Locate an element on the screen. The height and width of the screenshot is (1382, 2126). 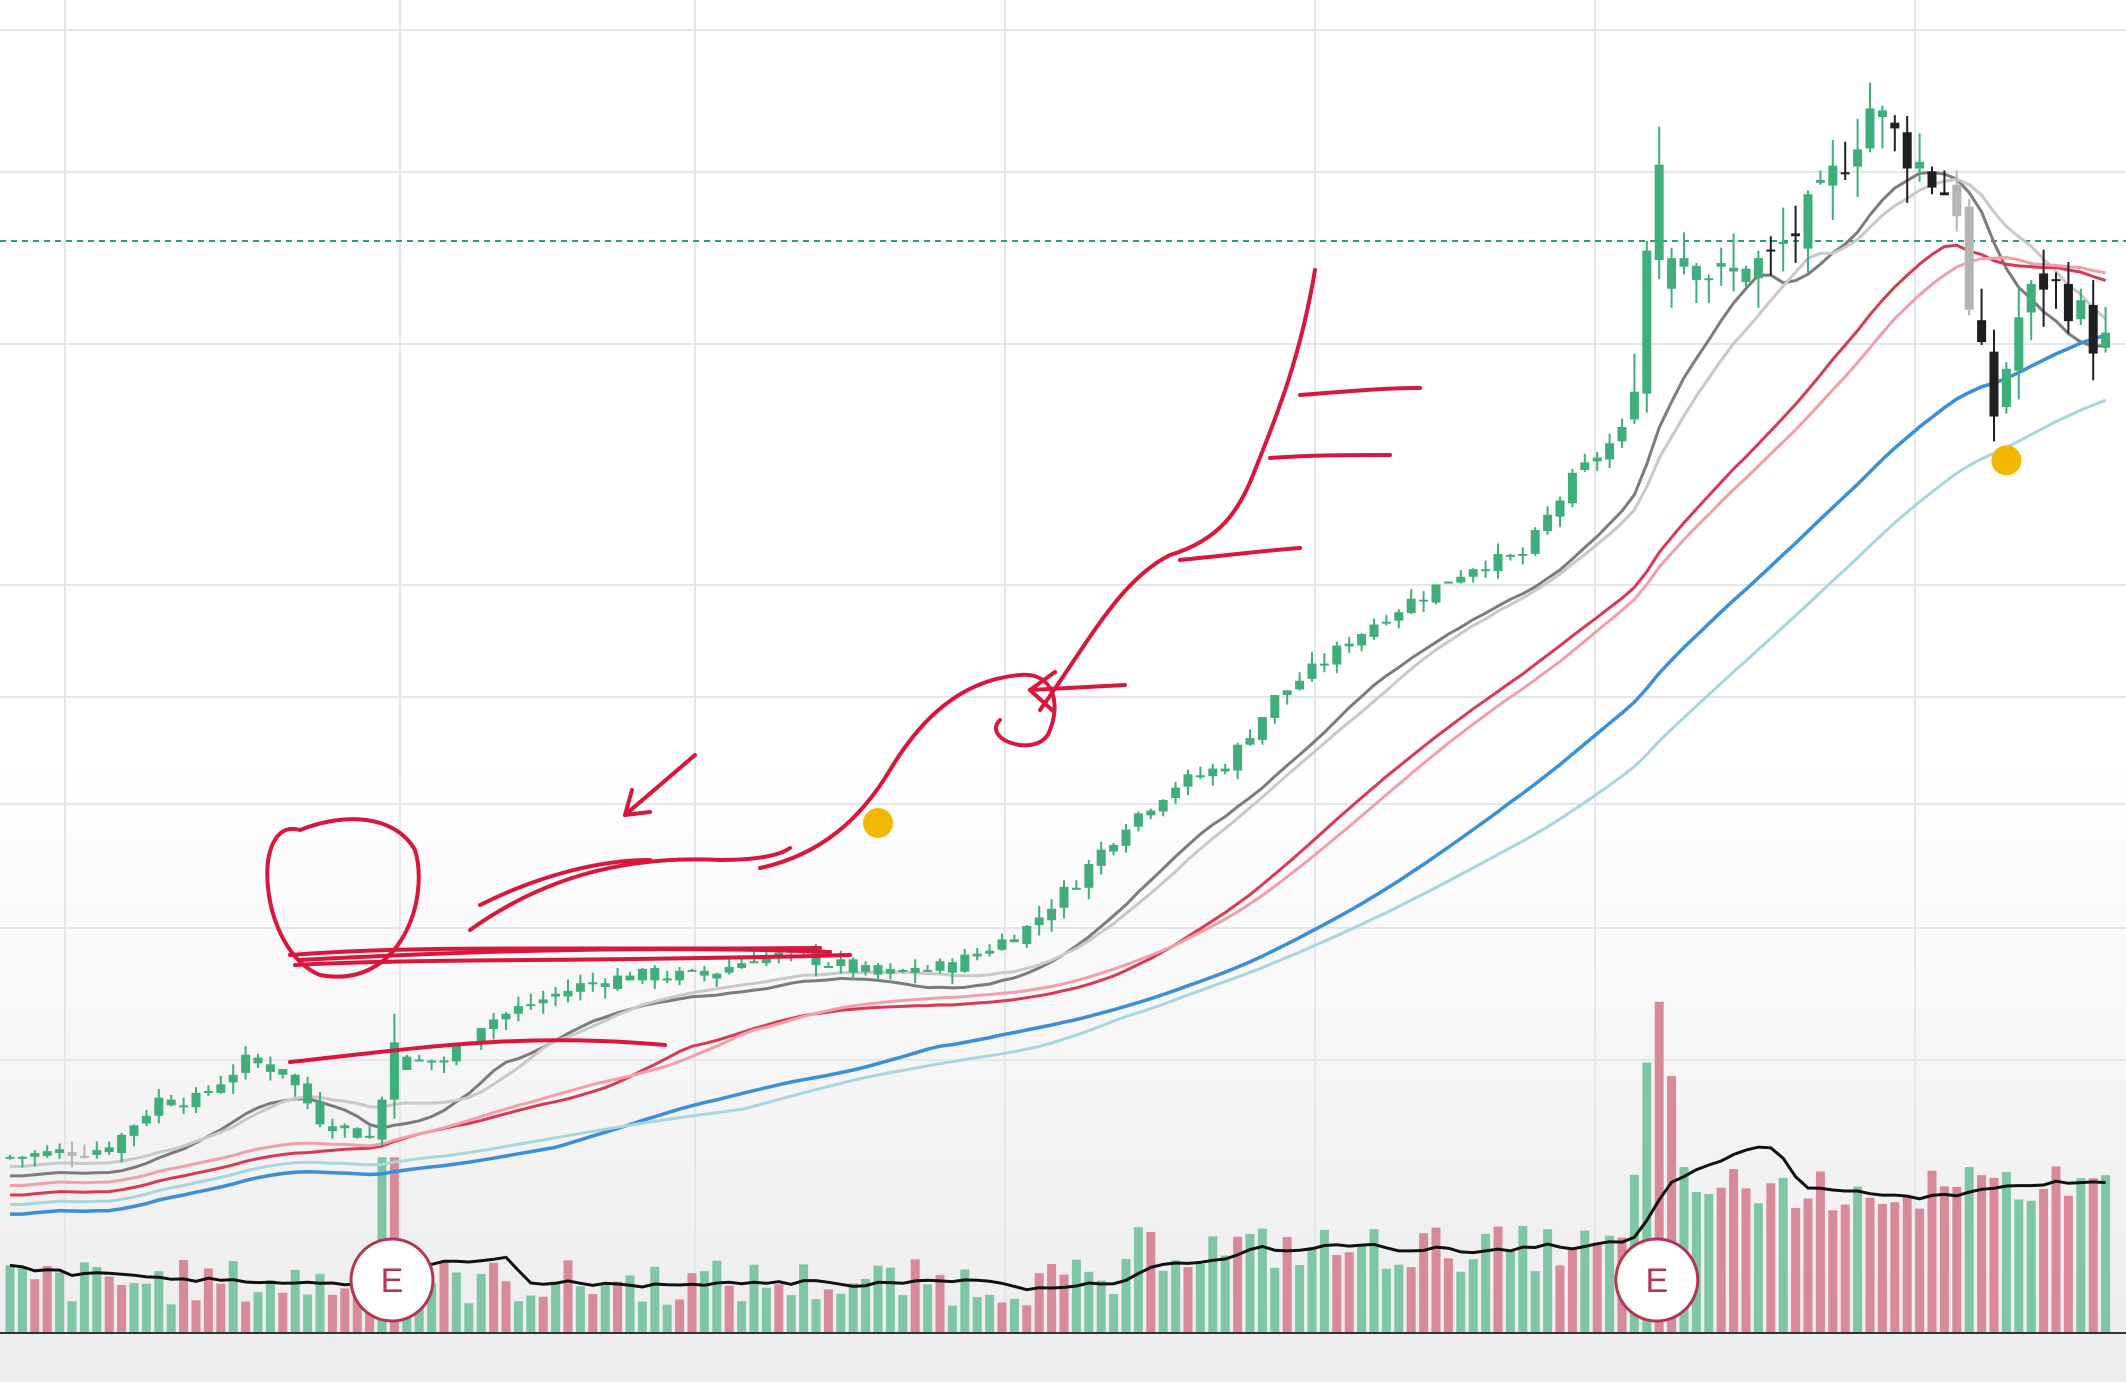
earnings-label: E is located at coordinates (1656, 1281).